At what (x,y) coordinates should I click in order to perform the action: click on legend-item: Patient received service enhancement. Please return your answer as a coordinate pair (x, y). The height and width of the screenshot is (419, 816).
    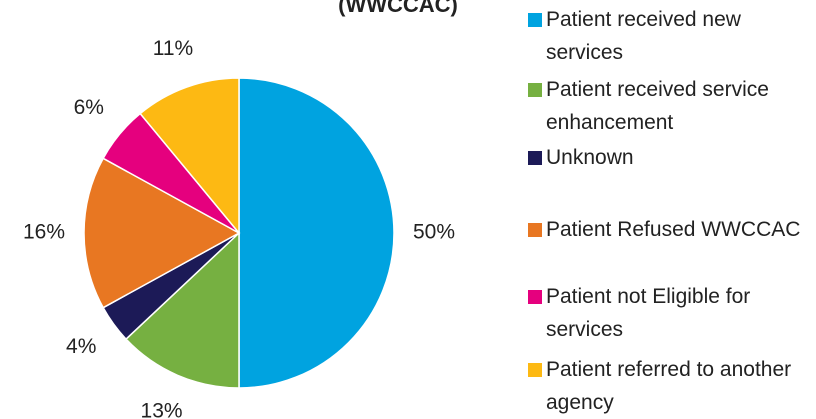
    Looking at the image, I should click on (670, 106).